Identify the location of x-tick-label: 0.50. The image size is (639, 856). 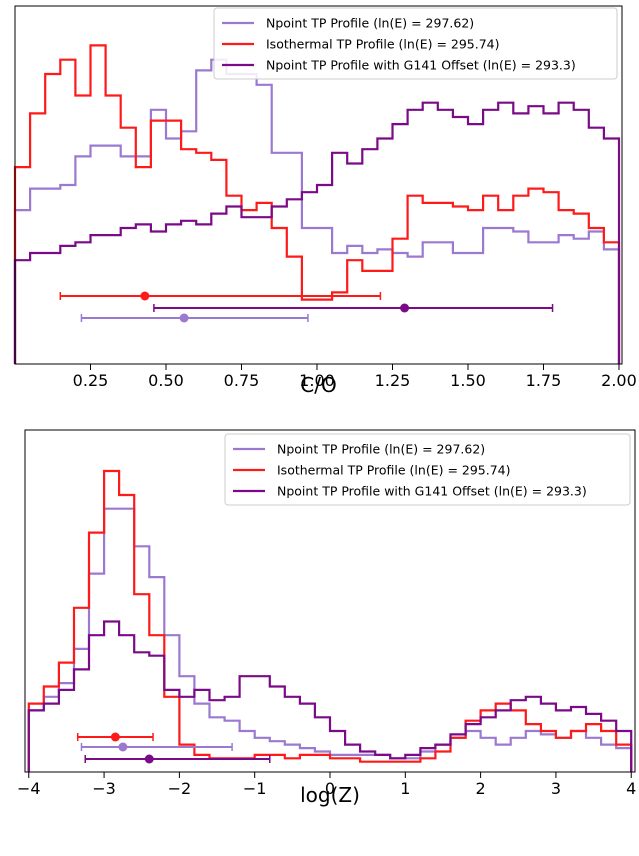
(166, 380).